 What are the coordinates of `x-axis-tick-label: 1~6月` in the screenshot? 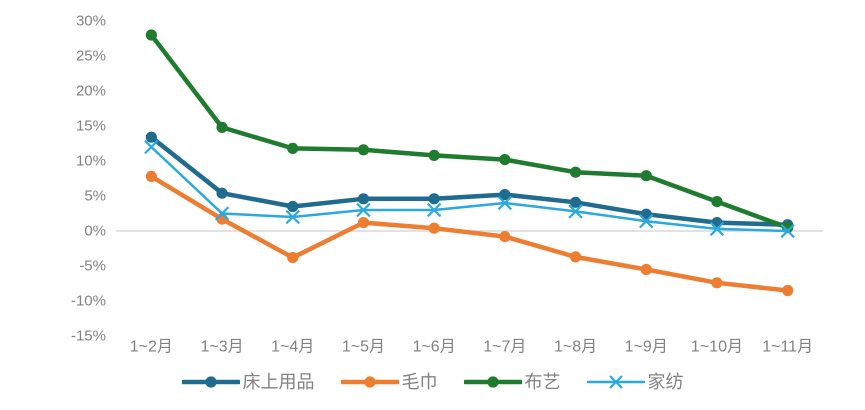 It's located at (434, 347).